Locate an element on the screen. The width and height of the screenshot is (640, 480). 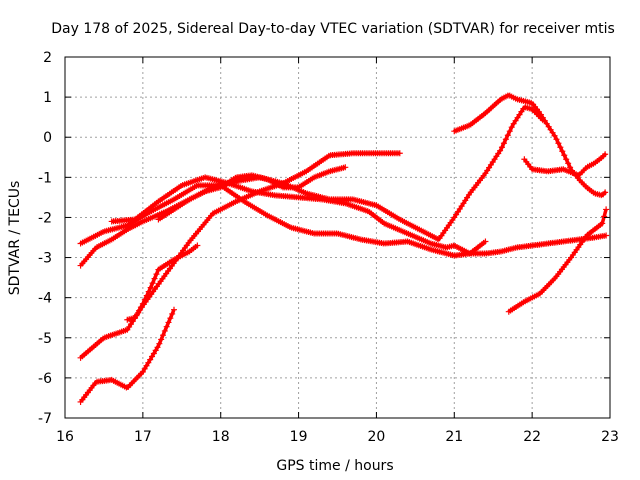
y-tick-label: 1 is located at coordinates (47, 98).